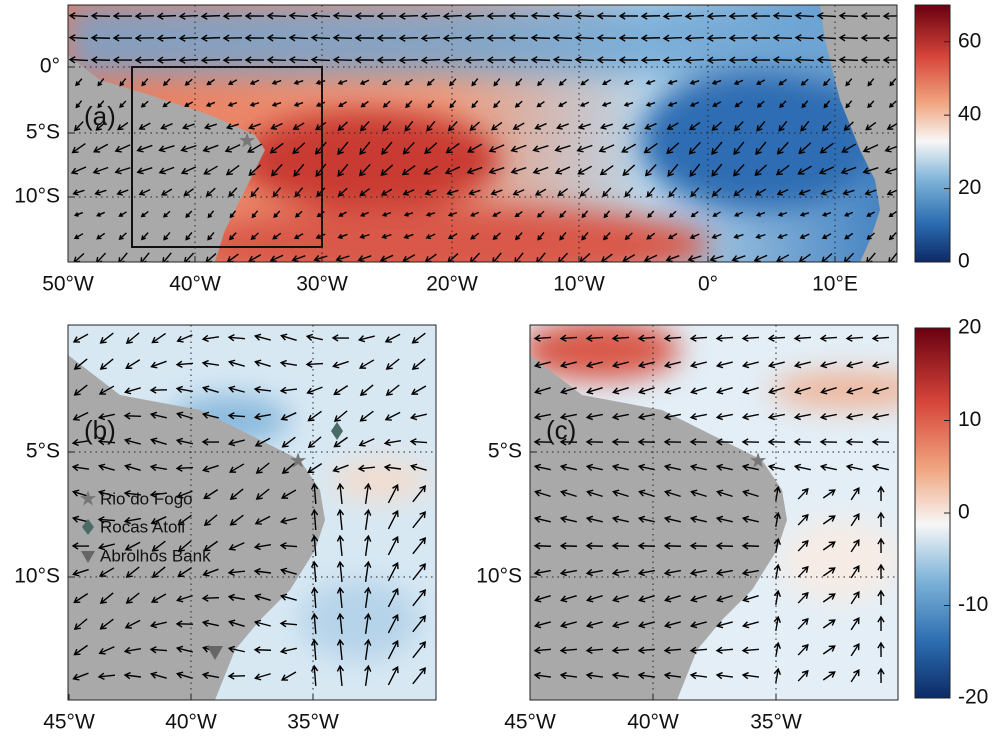 This screenshot has width=1000, height=737. What do you see at coordinates (191, 722) in the screenshot?
I see `x-tick-label: 40°W` at bounding box center [191, 722].